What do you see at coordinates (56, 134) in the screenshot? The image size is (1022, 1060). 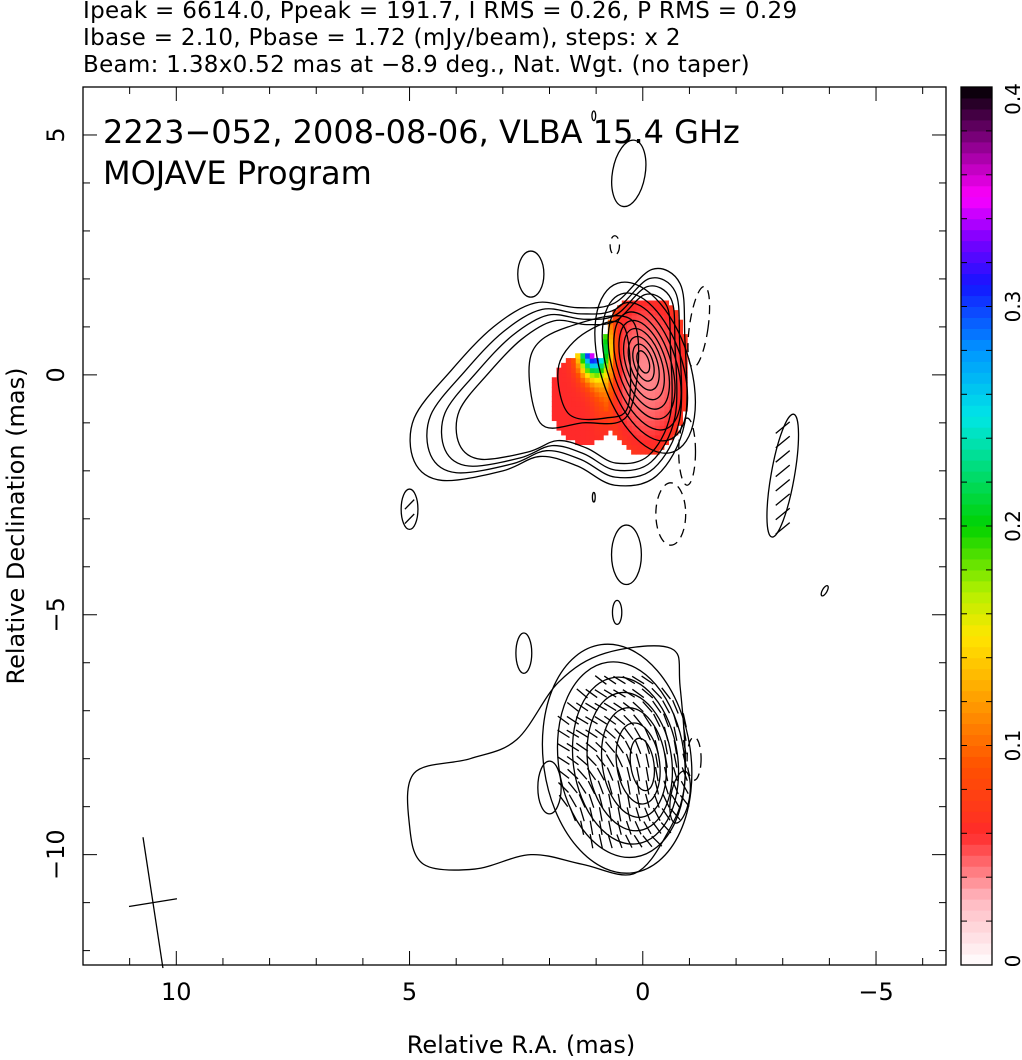 I see `y-tick-label: 5` at bounding box center [56, 134].